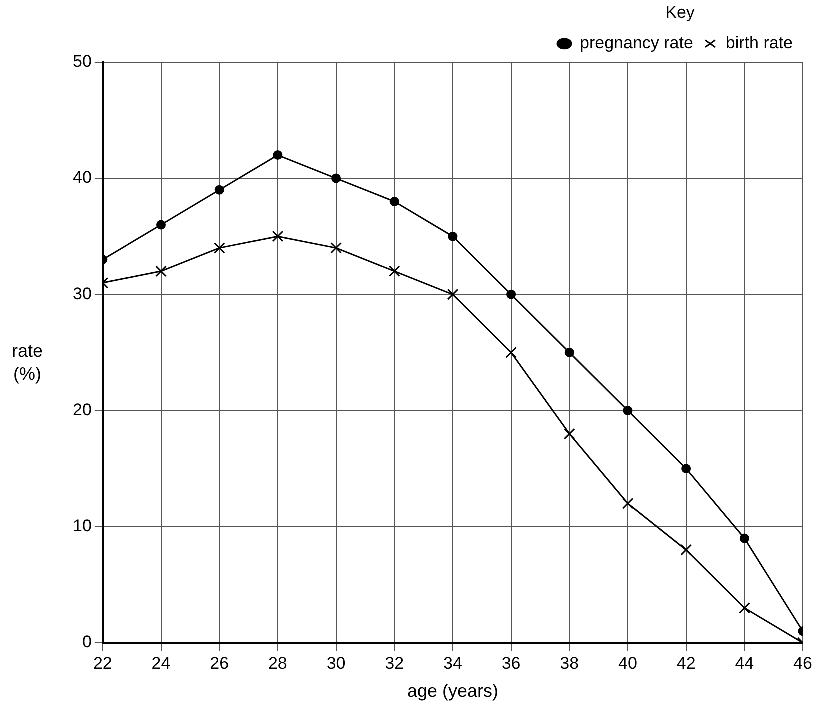  Describe the element at coordinates (82, 178) in the screenshot. I see `y-tick-label: 40` at that location.